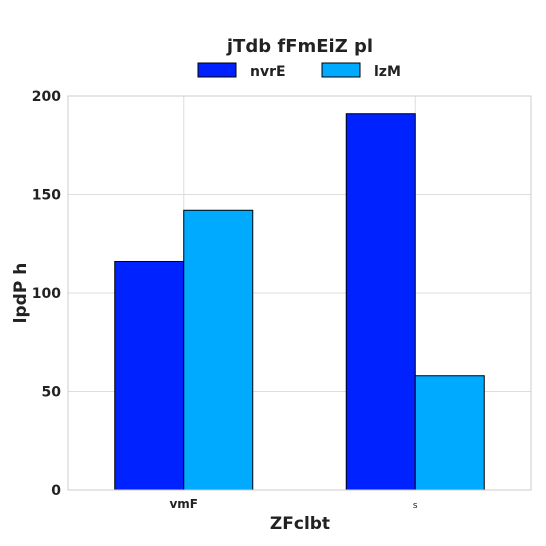  I want to click on y-axis-label: lpdP h, so click(21, 293).